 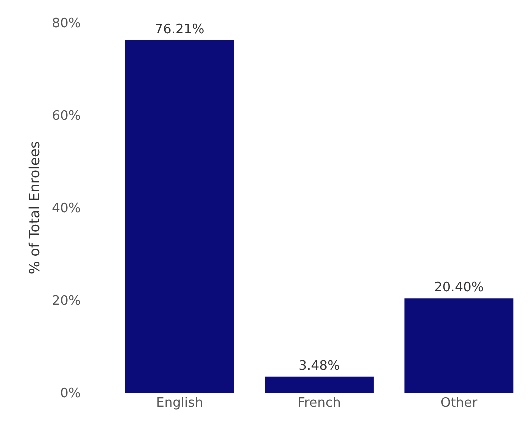 What do you see at coordinates (320, 403) in the screenshot?
I see `x-tick-label: French` at bounding box center [320, 403].